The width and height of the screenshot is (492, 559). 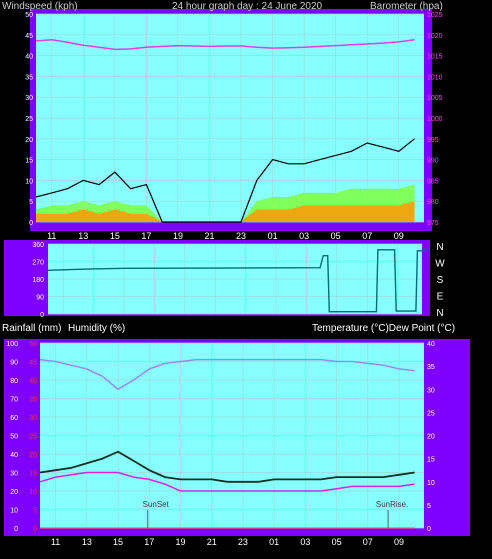 I want to click on rain-y-tick-label: 40, so click(x=33, y=381).